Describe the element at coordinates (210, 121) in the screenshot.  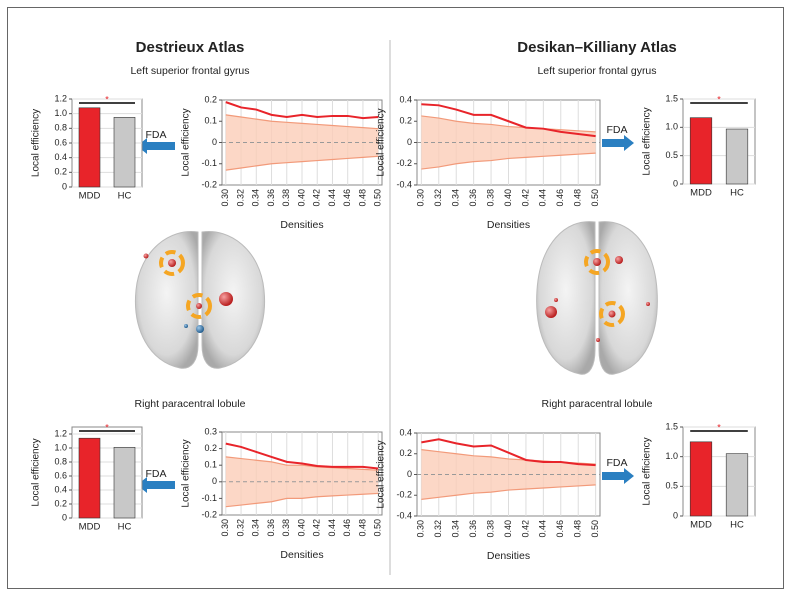
I see `y-tick-label: 0.1` at that location.